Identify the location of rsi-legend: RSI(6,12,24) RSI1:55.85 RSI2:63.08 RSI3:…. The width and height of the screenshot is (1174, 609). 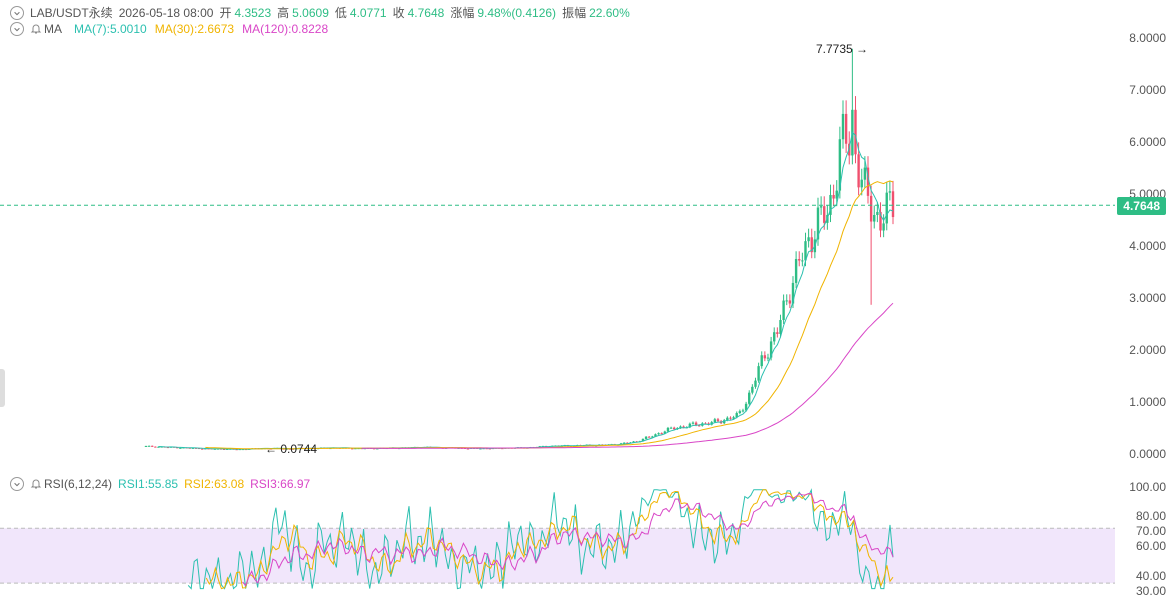
(164, 484).